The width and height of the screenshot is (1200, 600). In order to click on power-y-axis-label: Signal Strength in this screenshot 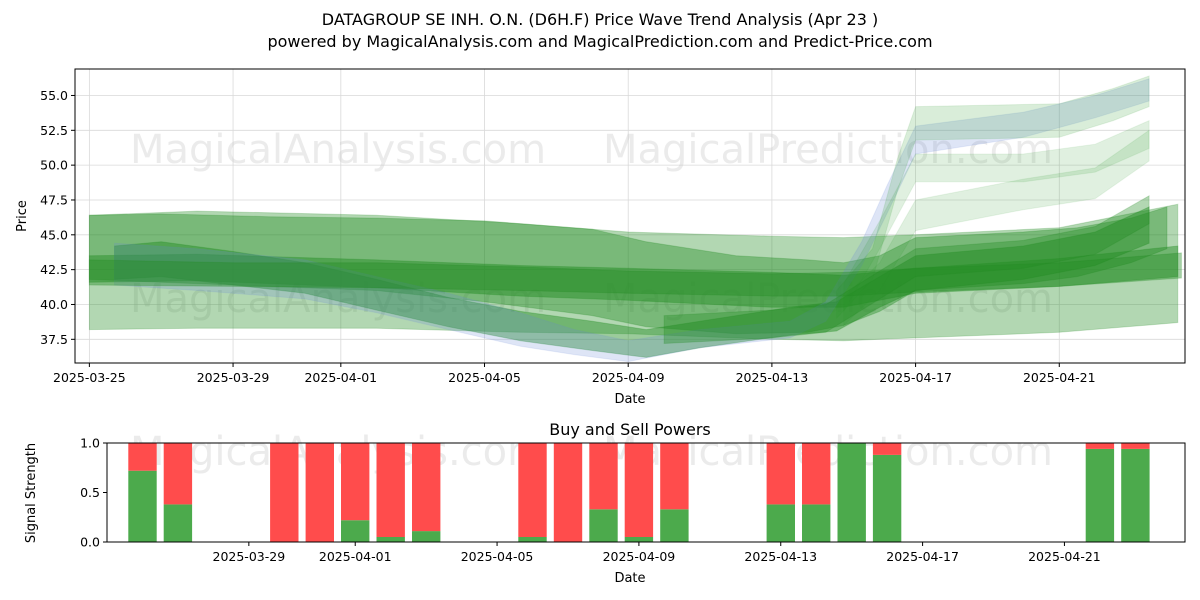, I will do `click(31, 493)`.